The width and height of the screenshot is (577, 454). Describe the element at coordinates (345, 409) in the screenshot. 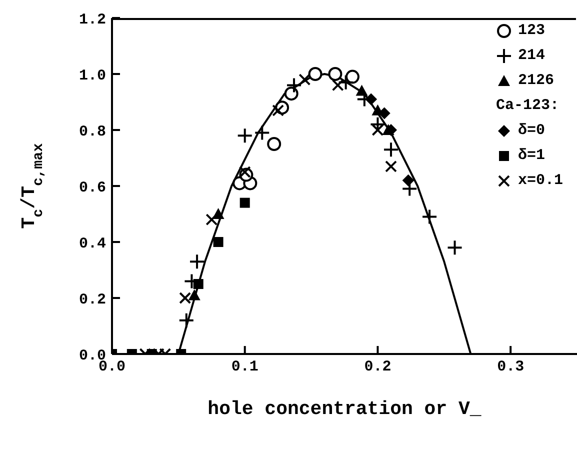

I see `x-axis-title: hole concentration or V_` at that location.